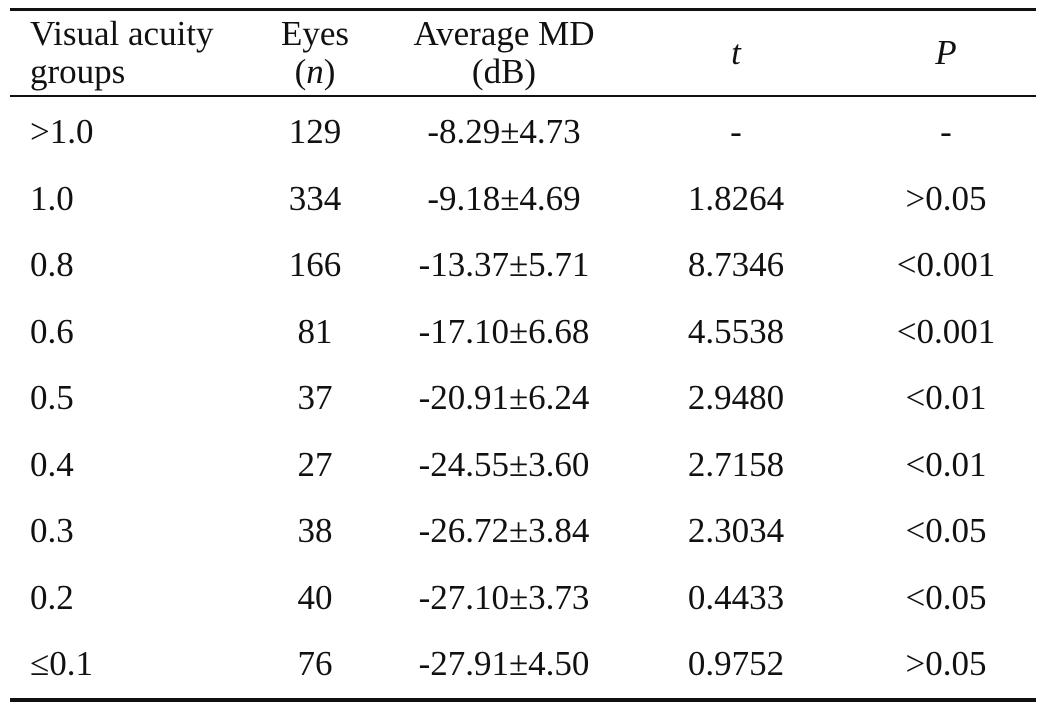 The image size is (1054, 706). I want to click on cell-md: -24.55±3.60, so click(504, 464).